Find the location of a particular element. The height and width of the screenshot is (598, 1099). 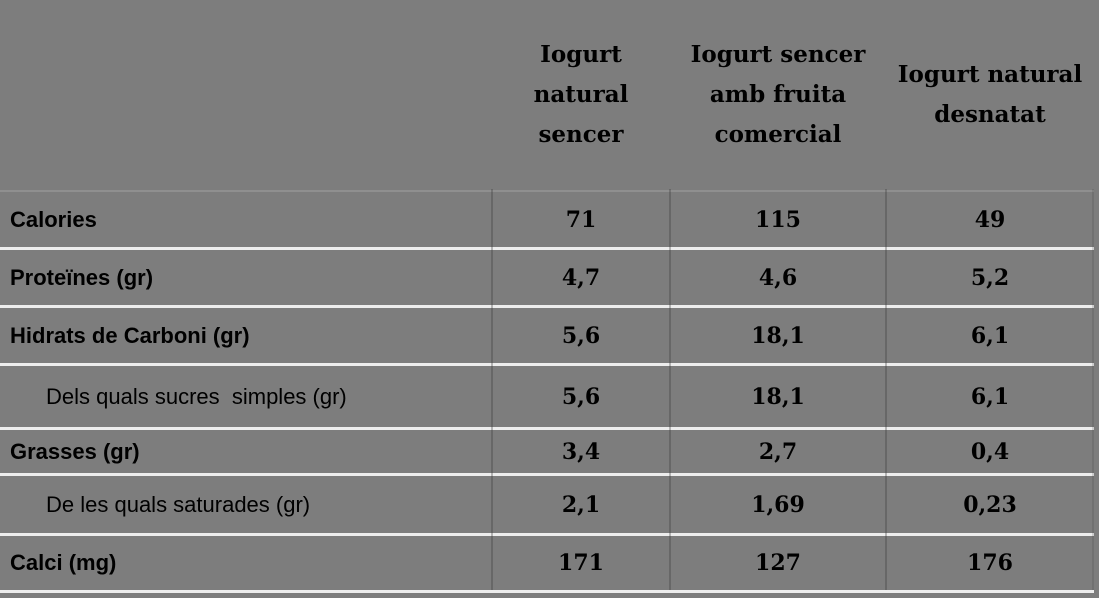

table-row-grasses: Grasses (gr) 3,4 2,7 0,4 is located at coordinates (547, 450).